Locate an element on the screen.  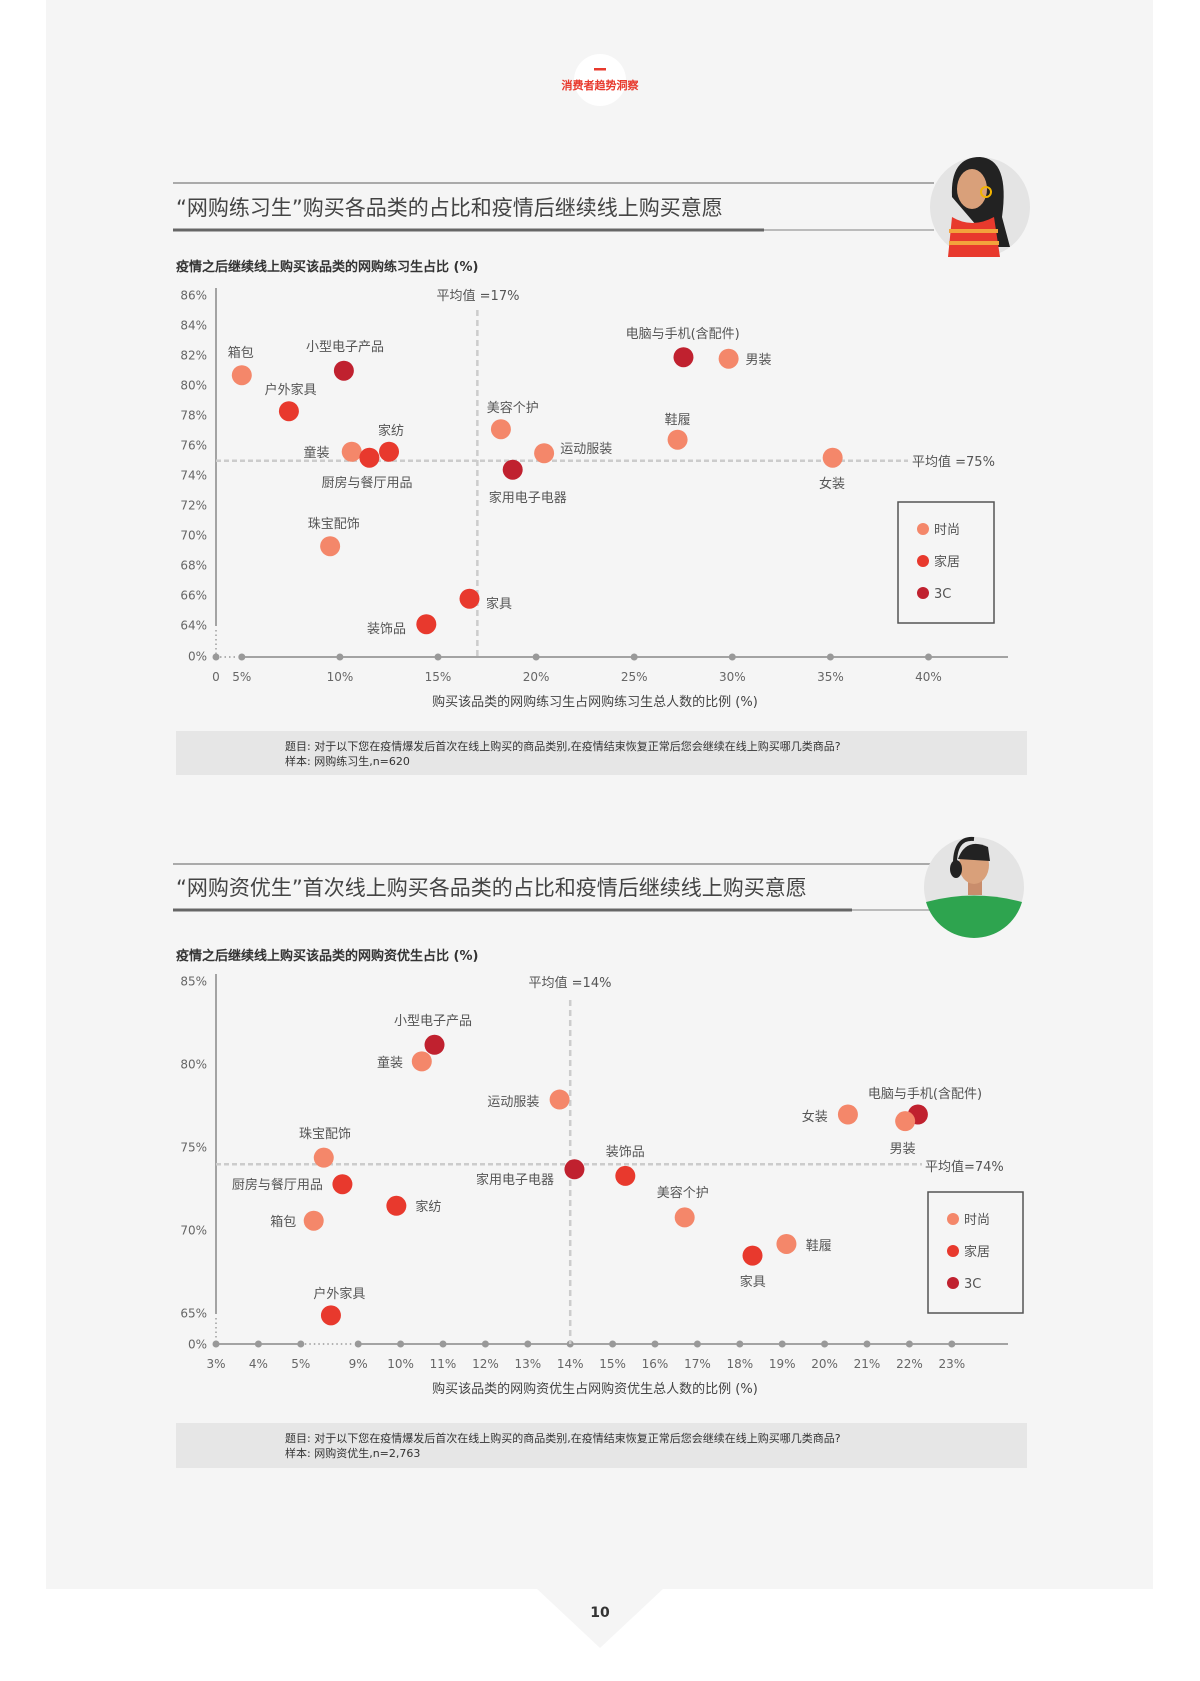
x-tick-label: 12% is located at coordinates (485, 1364).